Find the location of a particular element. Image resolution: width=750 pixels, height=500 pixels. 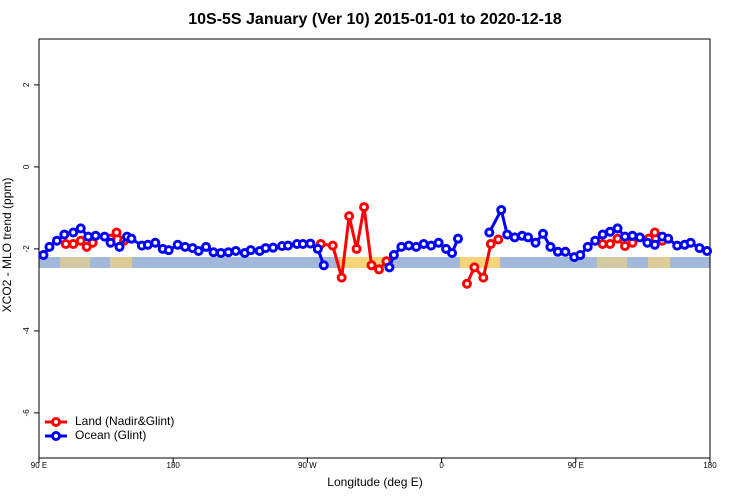

legend-marker is located at coordinates (56, 436).